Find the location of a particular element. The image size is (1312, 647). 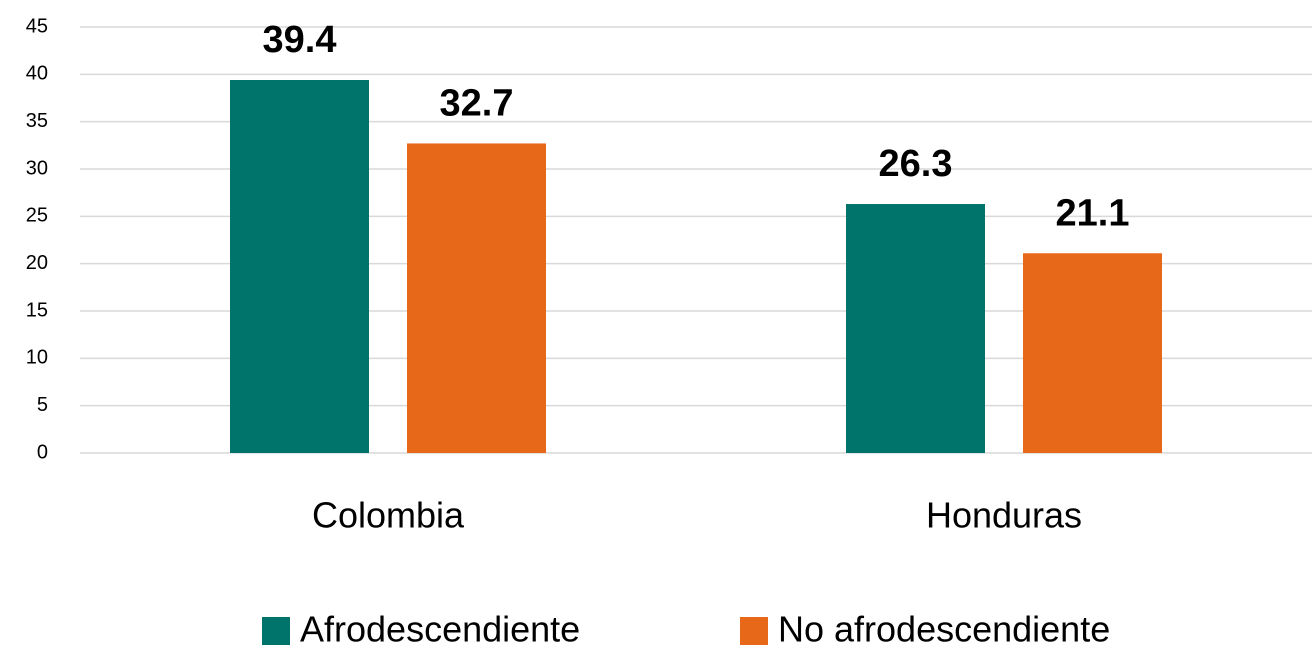

y-tick-label: 10 is located at coordinates (37, 358).